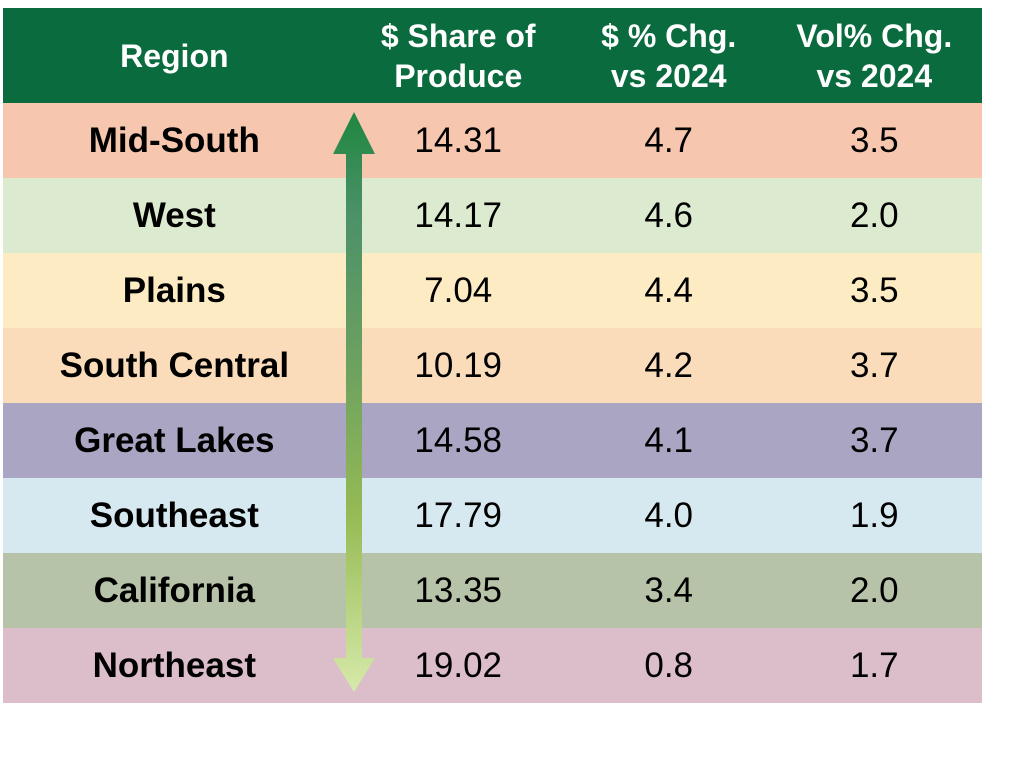 Image resolution: width=1028 pixels, height=765 pixels. Describe the element at coordinates (458, 75) in the screenshot. I see `column-header-label-line2: Produce` at that location.